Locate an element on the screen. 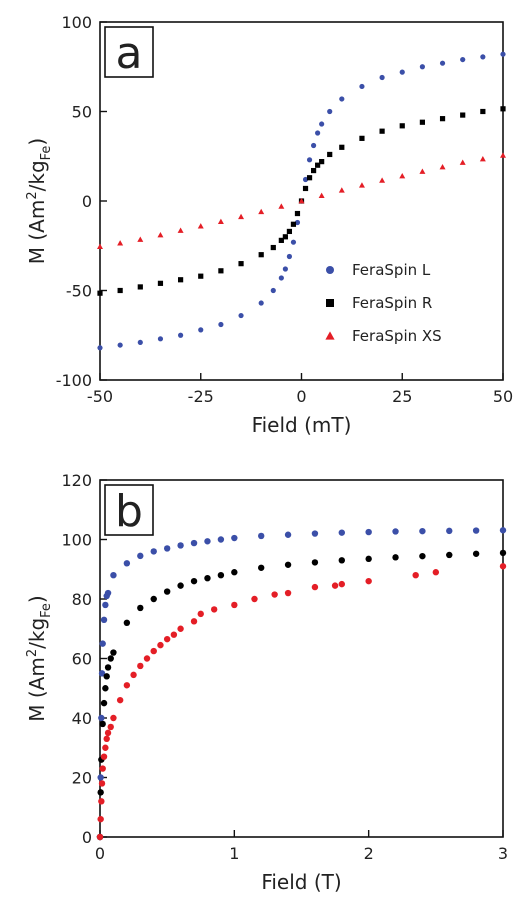 Image resolution: width=518 pixels, height=909 pixels. x-tick-label: -25 is located at coordinates (201, 396).